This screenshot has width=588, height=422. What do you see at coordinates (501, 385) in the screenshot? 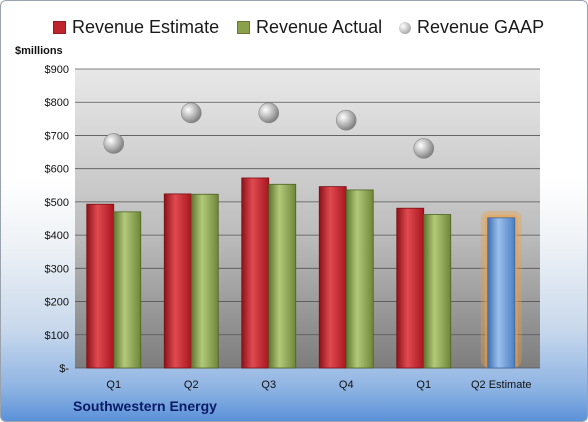
I see `x-tick-label: Q2 Estimate` at bounding box center [501, 385].